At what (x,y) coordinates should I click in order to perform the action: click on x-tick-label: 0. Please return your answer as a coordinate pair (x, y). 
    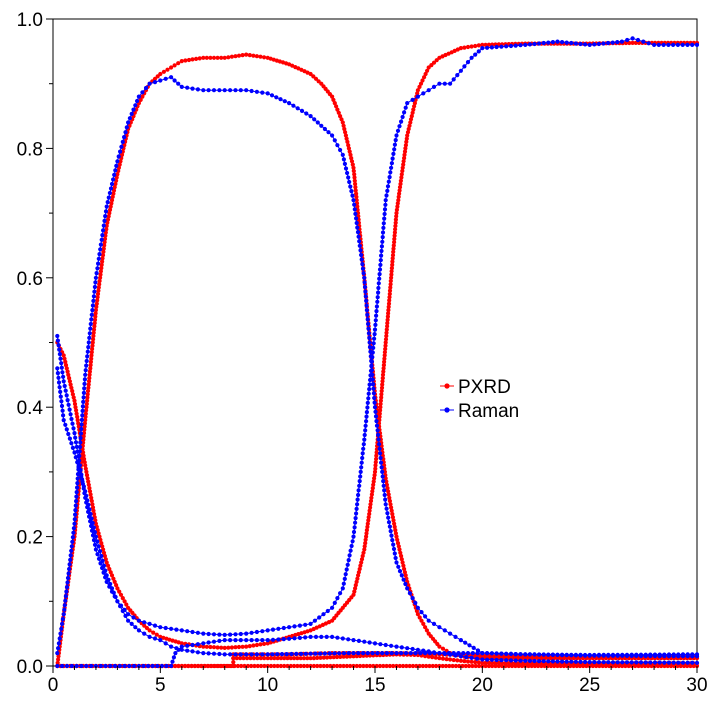
    Looking at the image, I should click on (53, 685).